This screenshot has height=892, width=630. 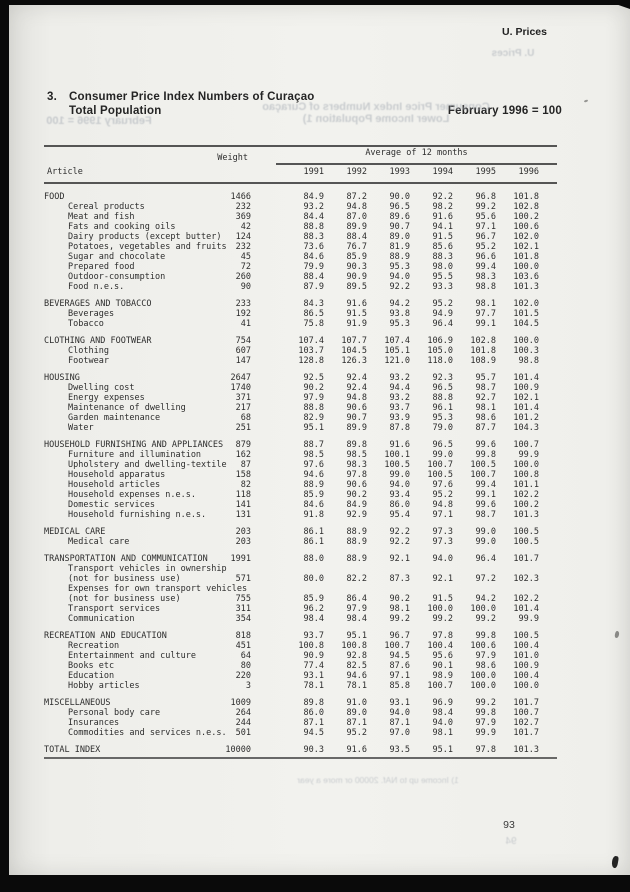 I want to click on index-value-cell: 102.8, so click(x=483, y=341).